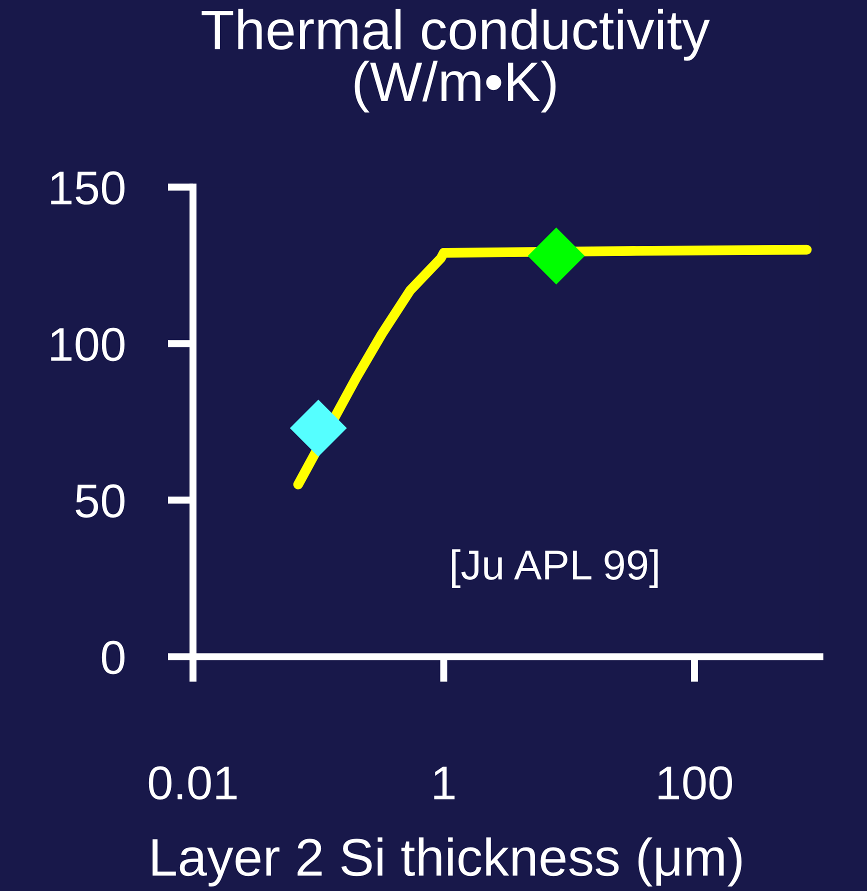 The image size is (867, 891). What do you see at coordinates (113, 657) in the screenshot?
I see `y-tick-label: 0` at bounding box center [113, 657].